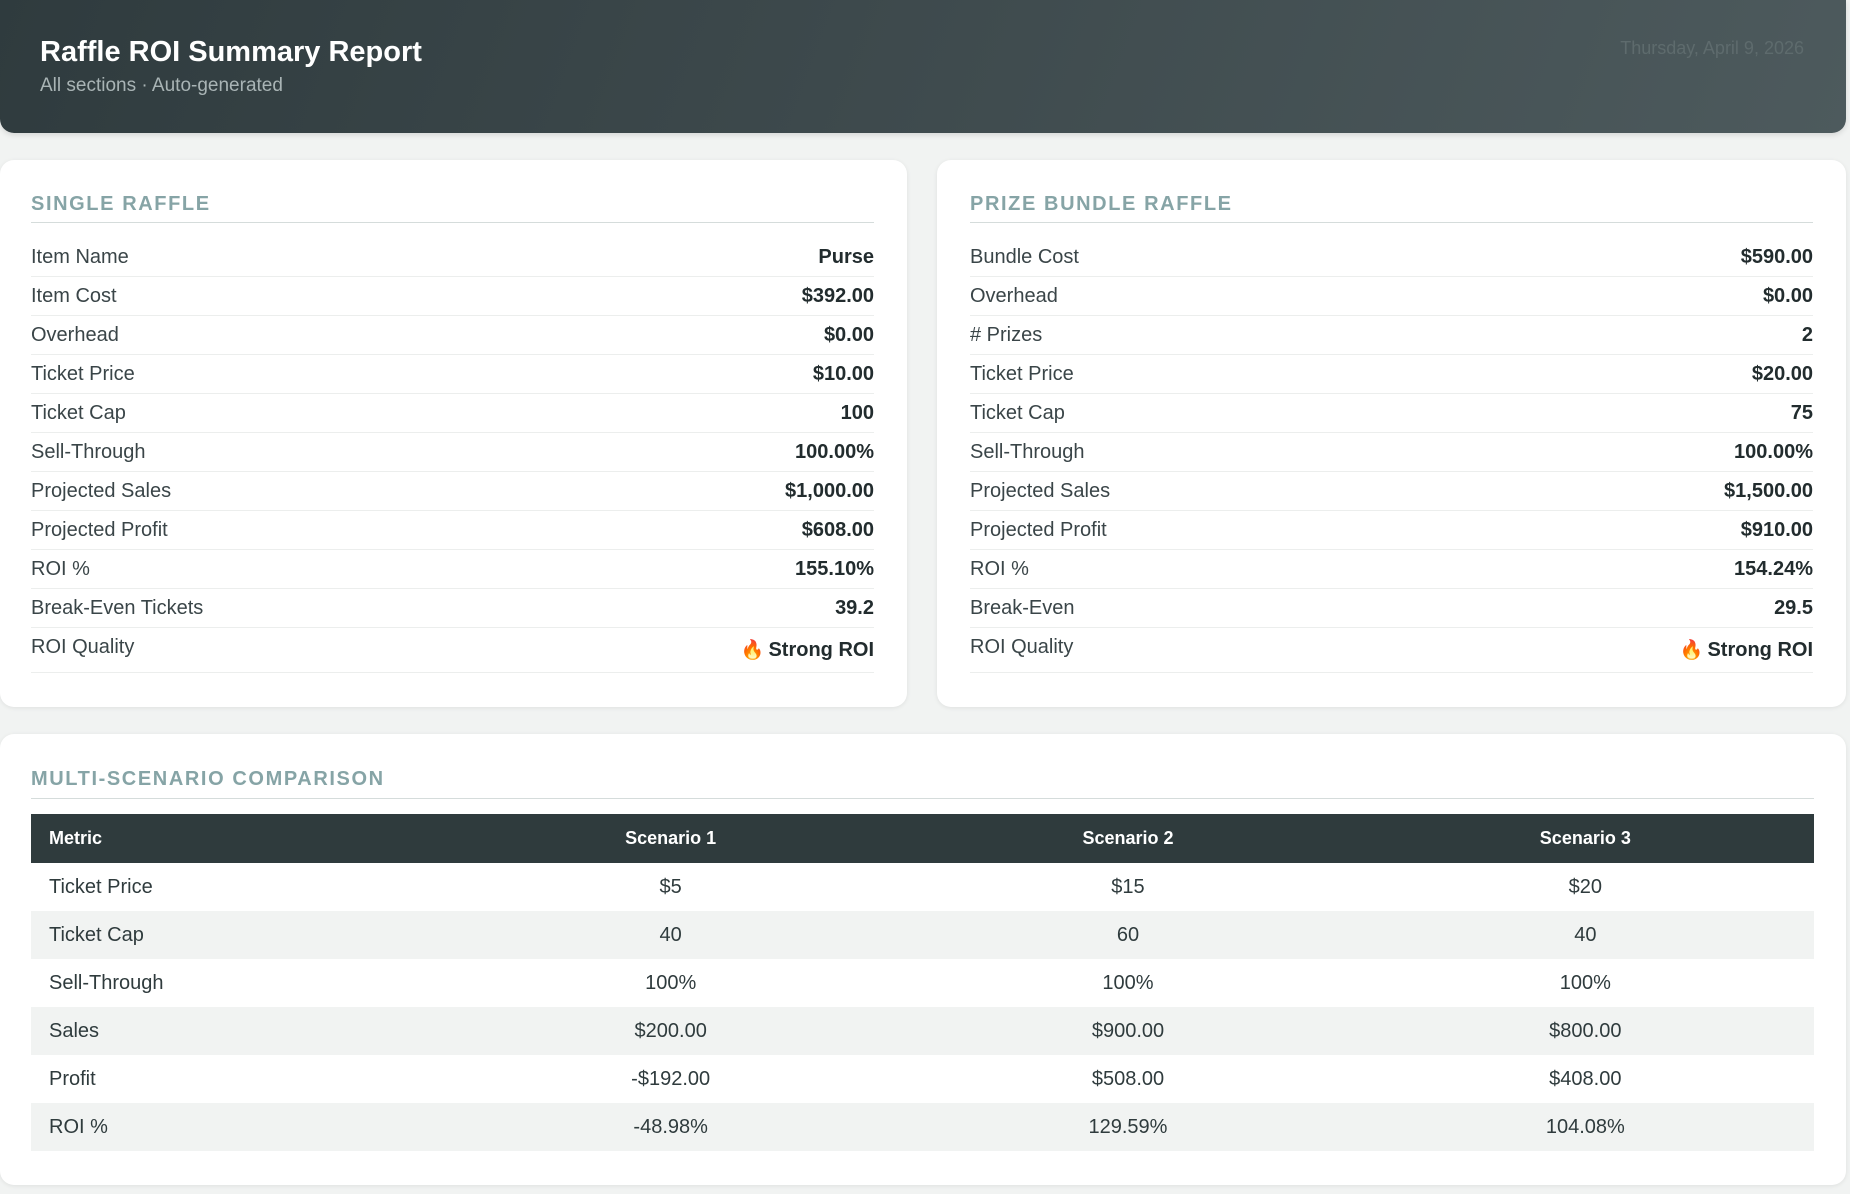 This screenshot has height=1194, width=1850. I want to click on kv-label: Item Name, so click(80, 256).